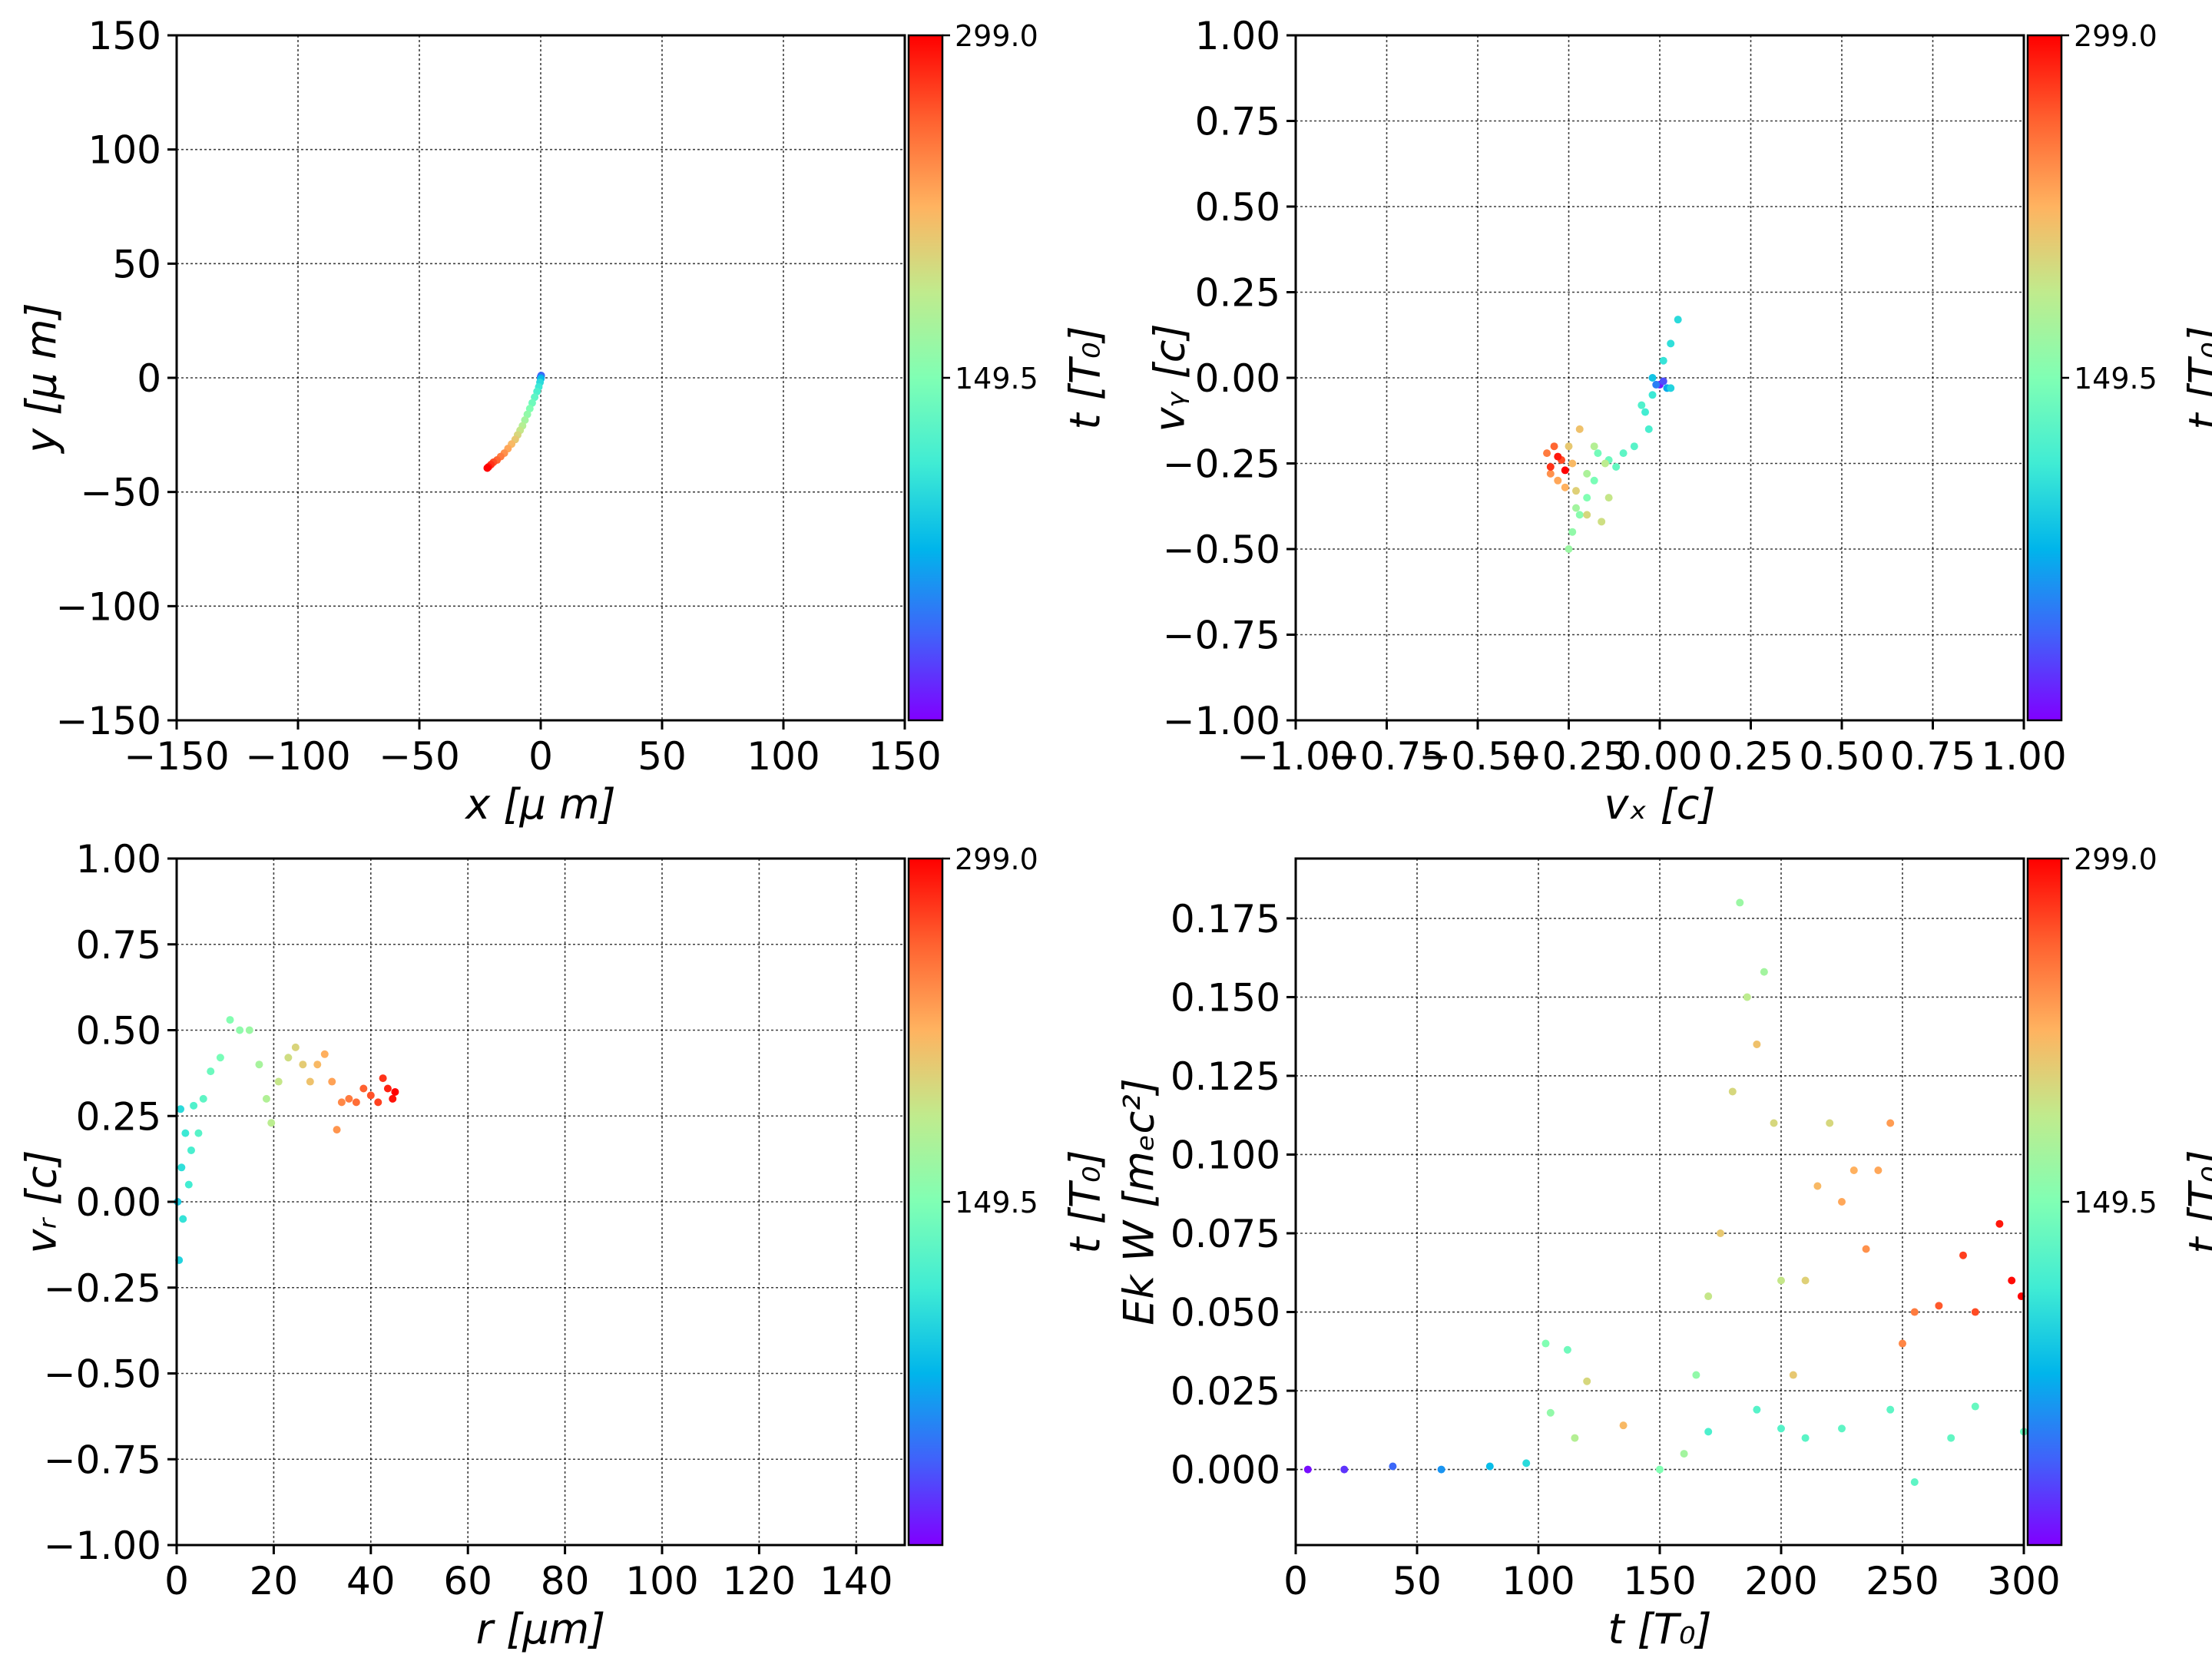 The width and height of the screenshot is (2212, 1671). Describe the element at coordinates (1238, 122) in the screenshot. I see `y-tick-label: 0.75` at that location.